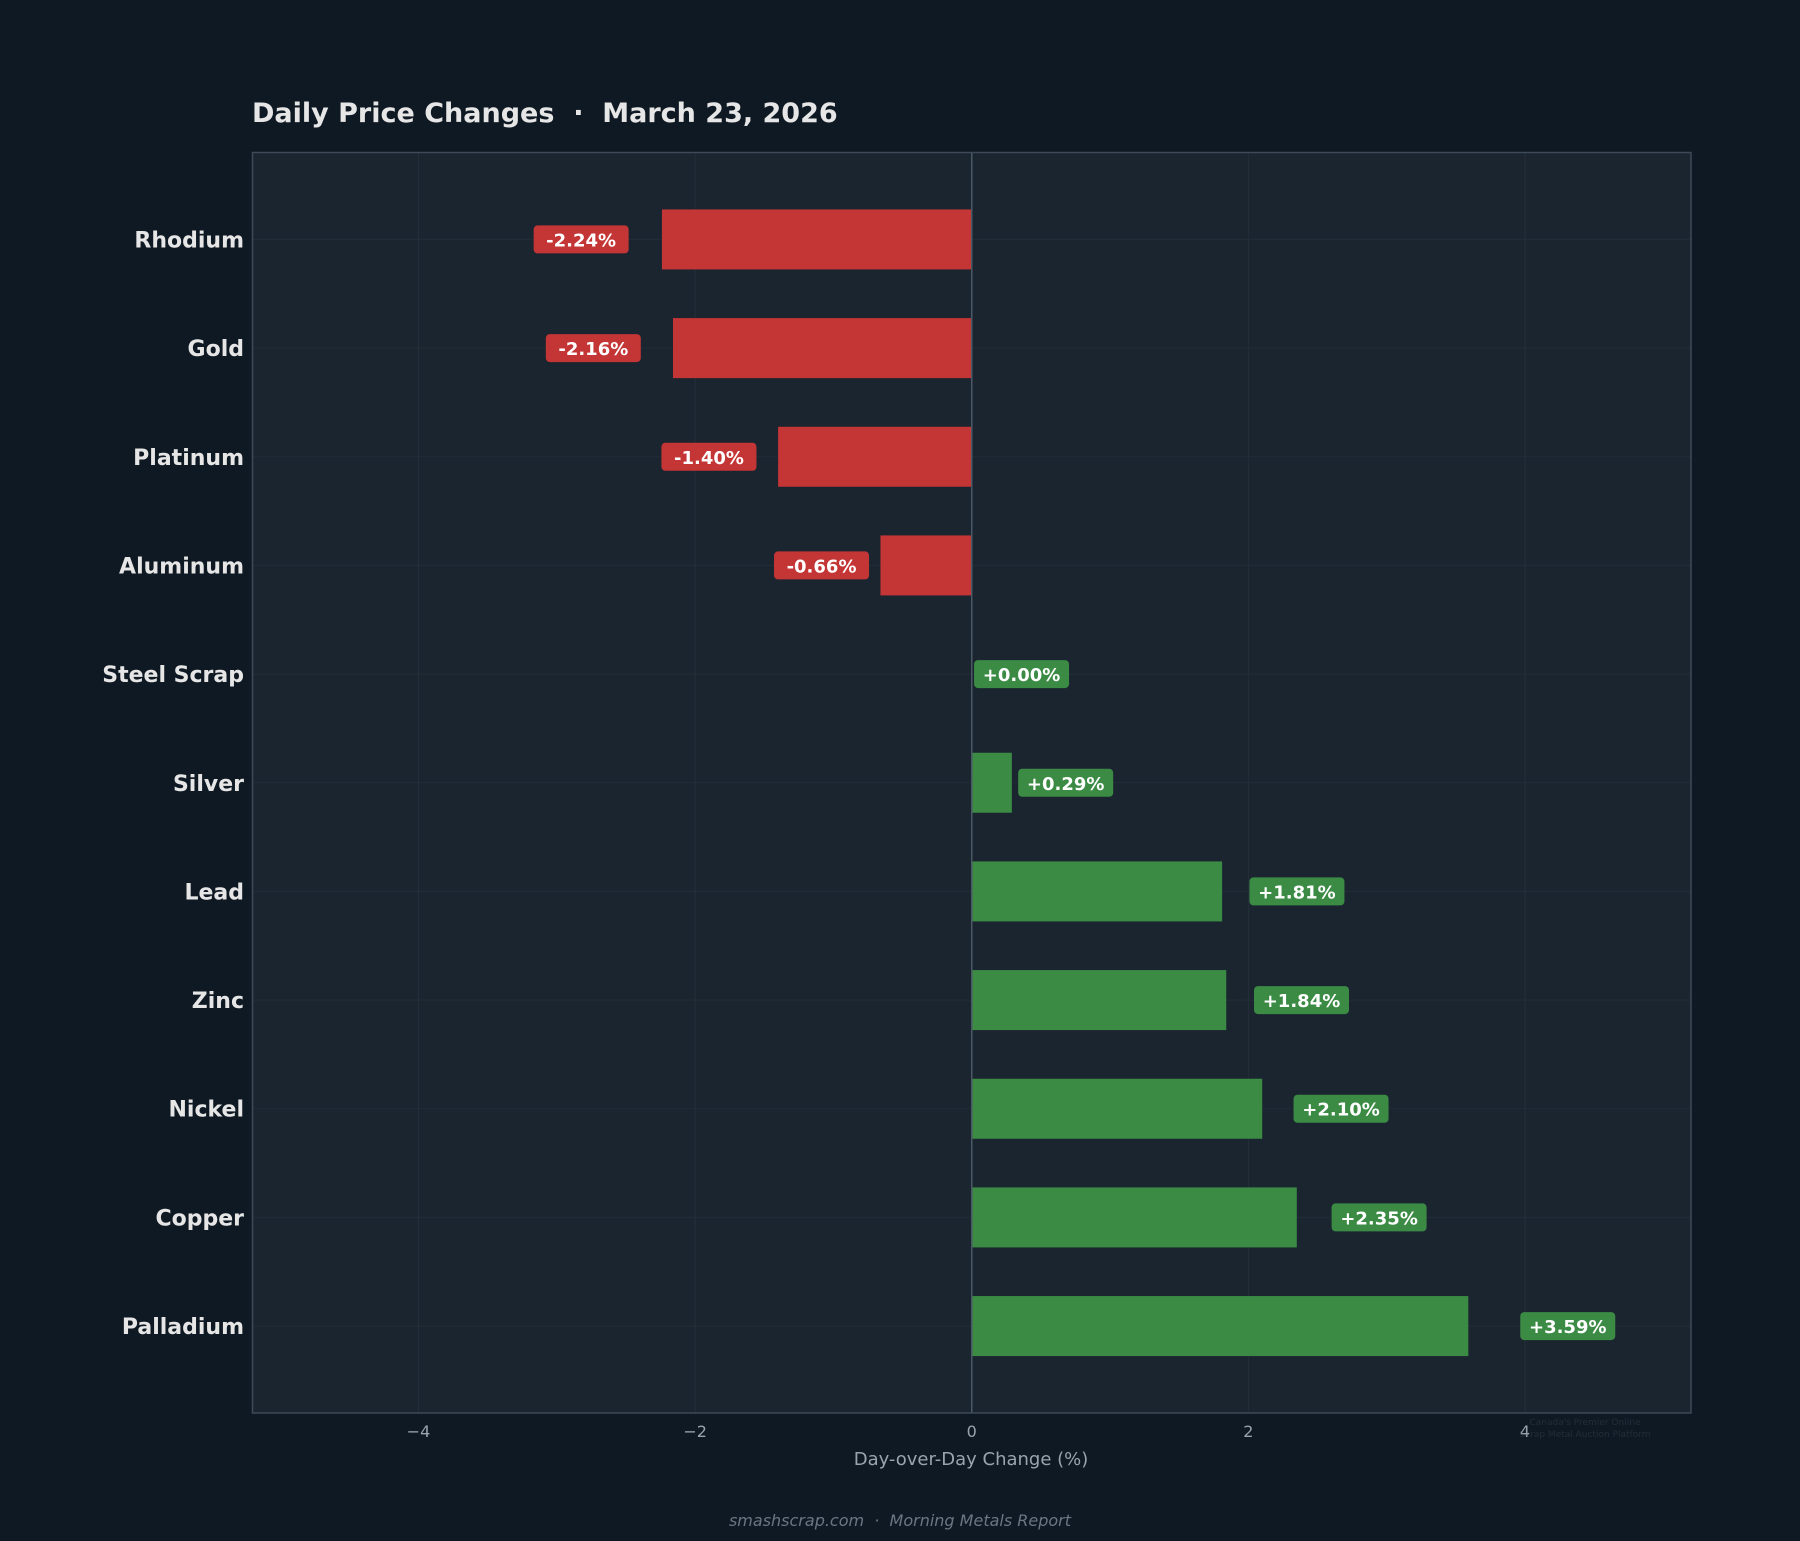  I want to click on bar-silver, so click(991, 782).